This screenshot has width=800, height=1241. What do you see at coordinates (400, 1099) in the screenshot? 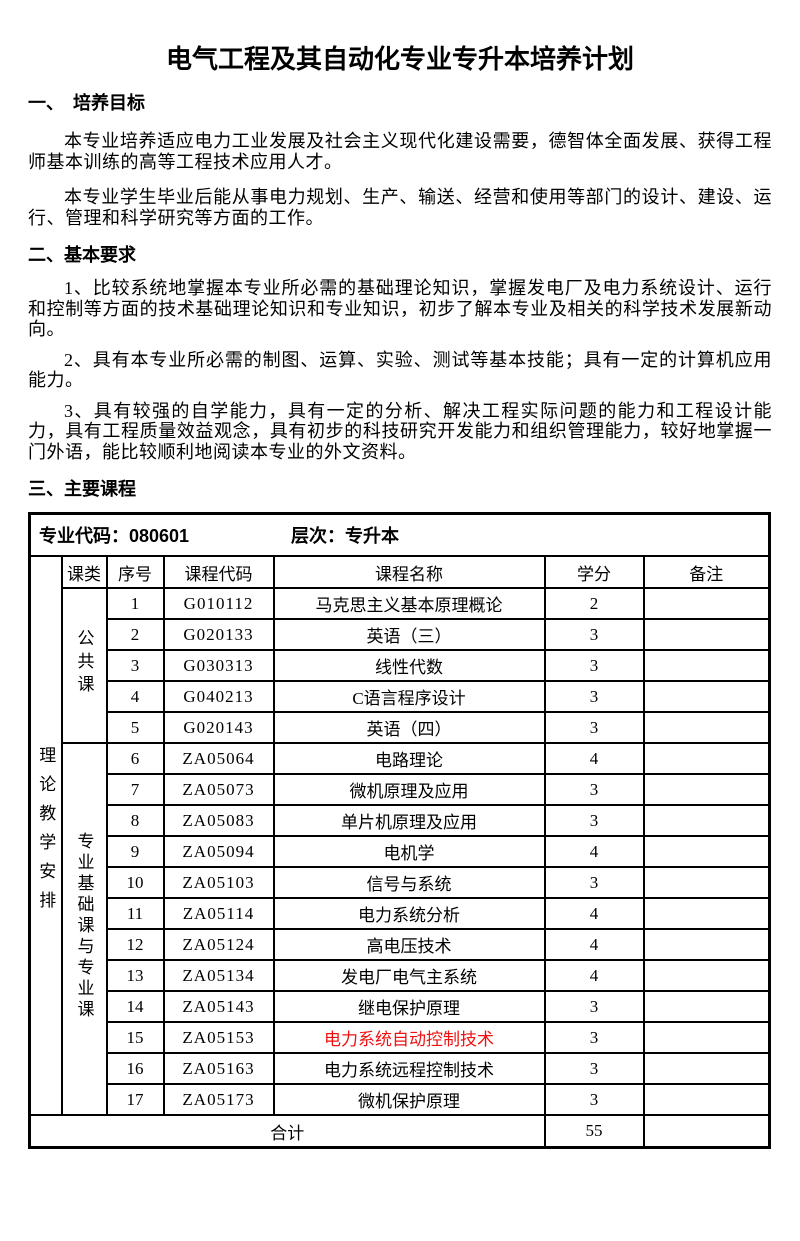
I see `table-row: 17 ZA05173 微机保护原理 3` at bounding box center [400, 1099].